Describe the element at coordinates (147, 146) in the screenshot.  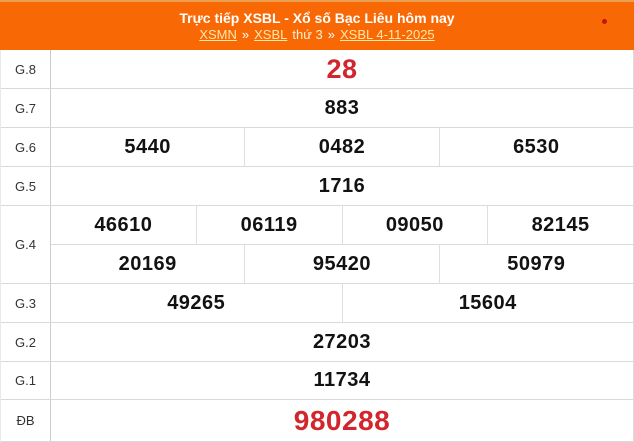
I see `prize-number: 5440` at that location.